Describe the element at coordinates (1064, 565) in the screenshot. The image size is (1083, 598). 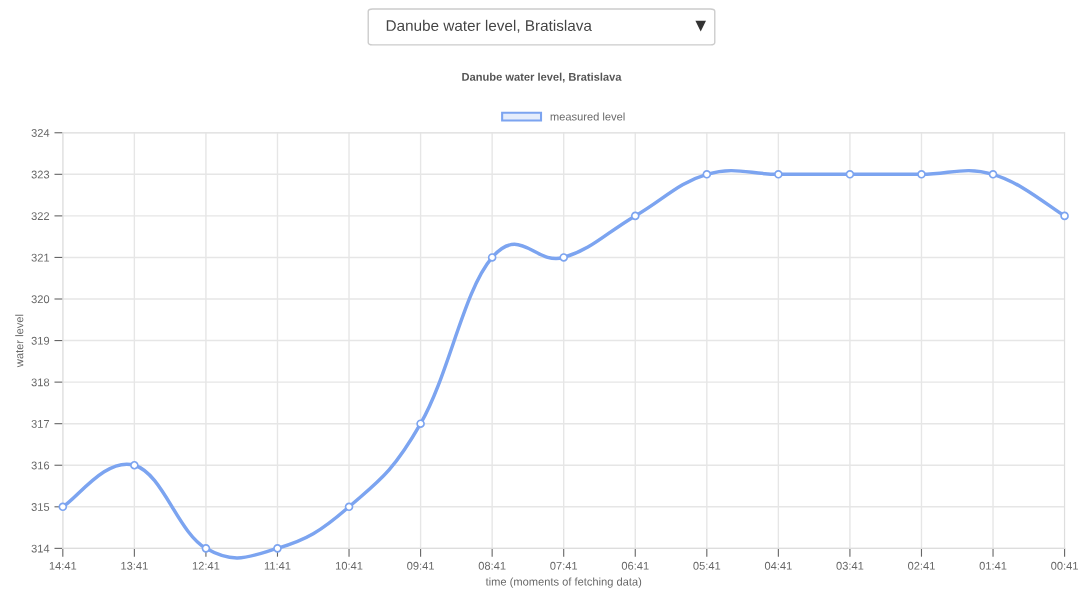
I see `x-tick-label: 00:41` at that location.